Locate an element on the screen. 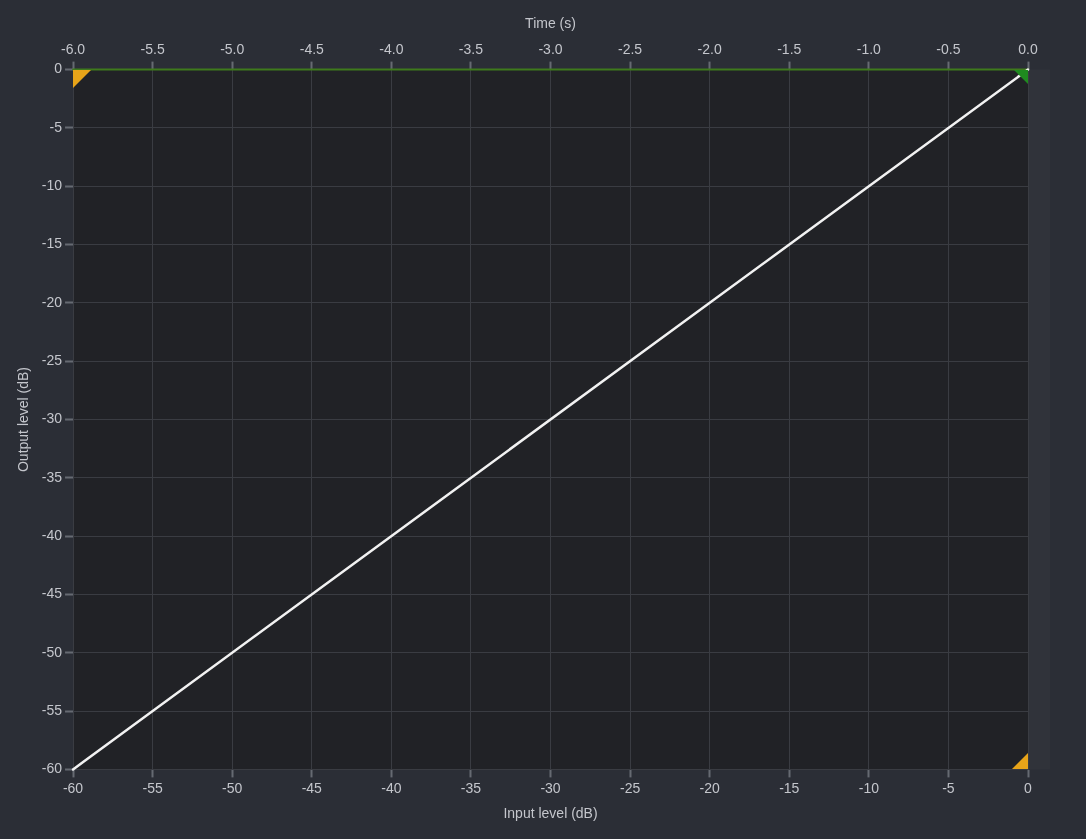 Image resolution: width=1086 pixels, height=839 pixels. y-tick-label: -5 is located at coordinates (56, 126).